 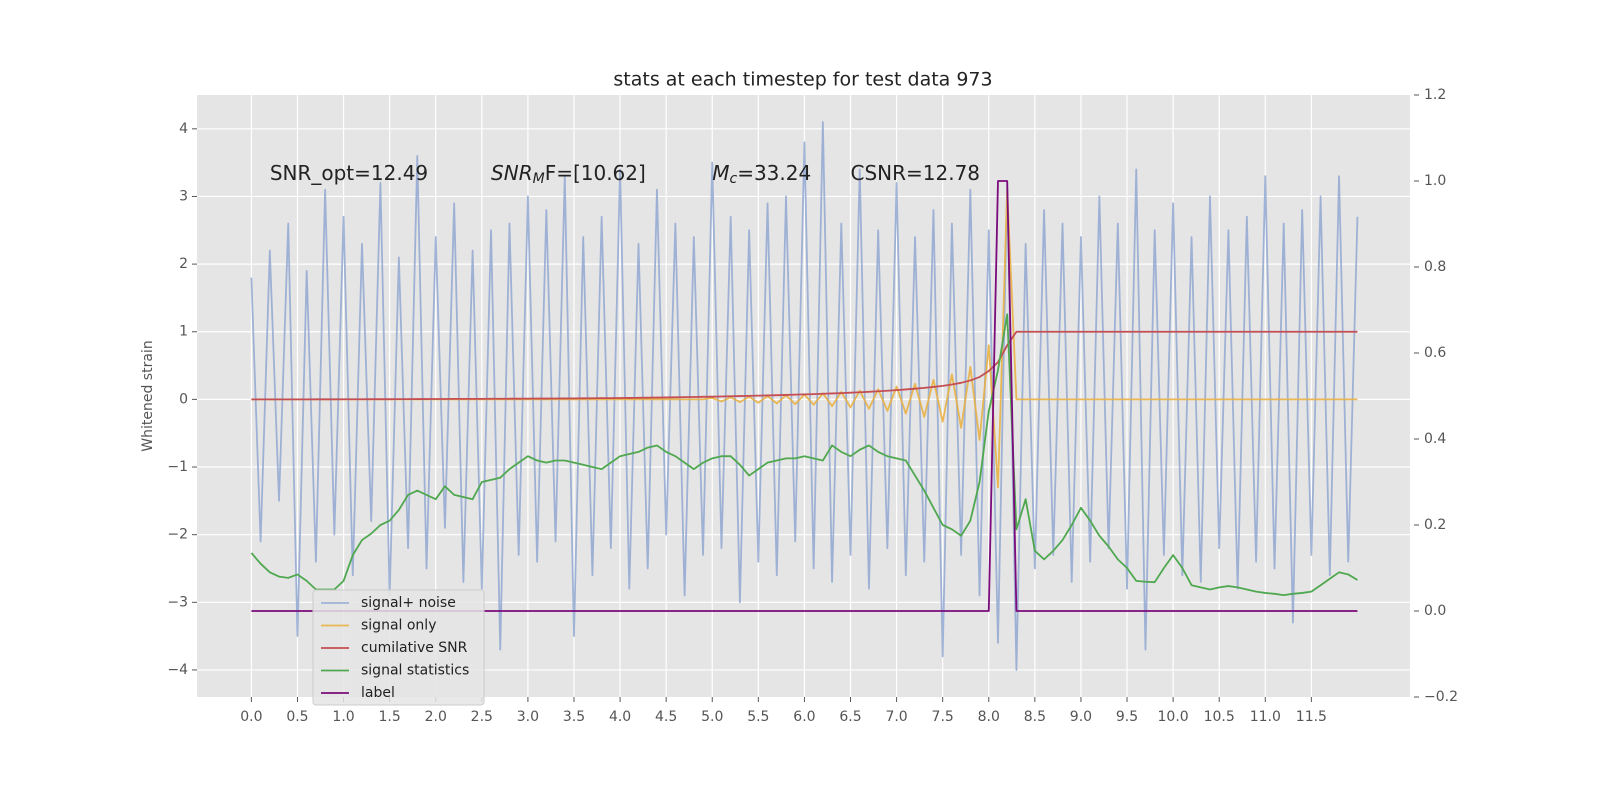 I want to click on x-tick-label: 7.5, so click(x=943, y=717).